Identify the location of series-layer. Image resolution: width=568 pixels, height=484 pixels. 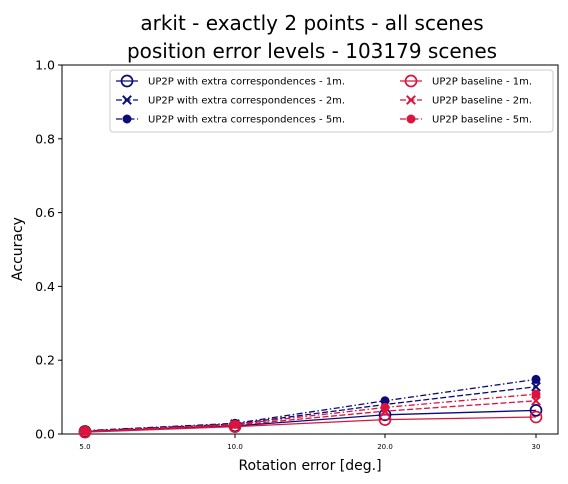
(310, 406).